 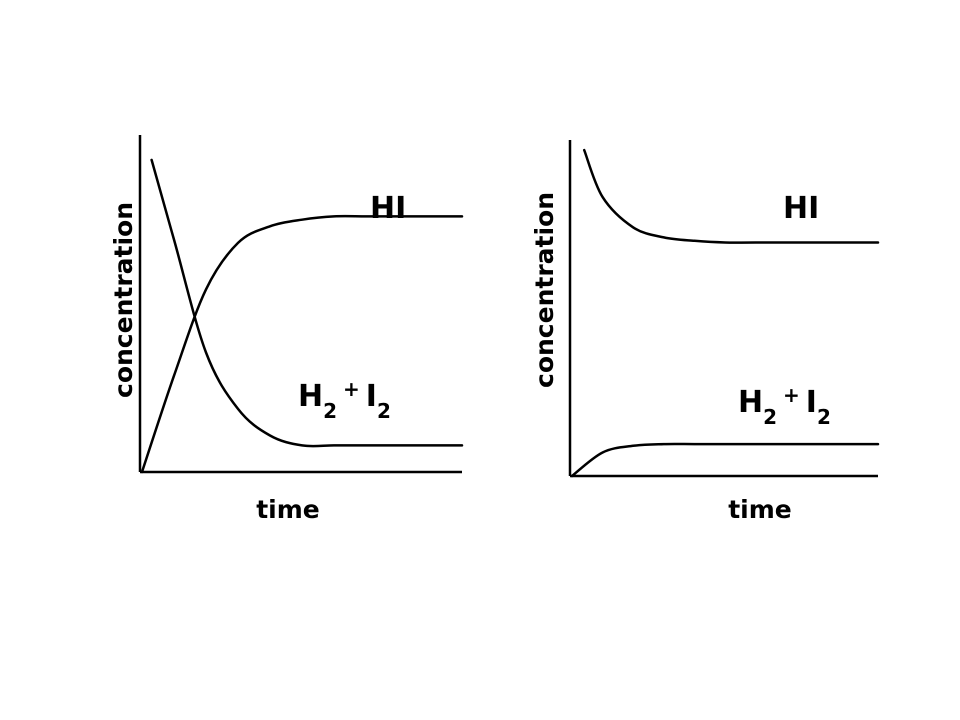 What do you see at coordinates (388, 208) in the screenshot?
I see `series-label-left-hi: HI` at bounding box center [388, 208].